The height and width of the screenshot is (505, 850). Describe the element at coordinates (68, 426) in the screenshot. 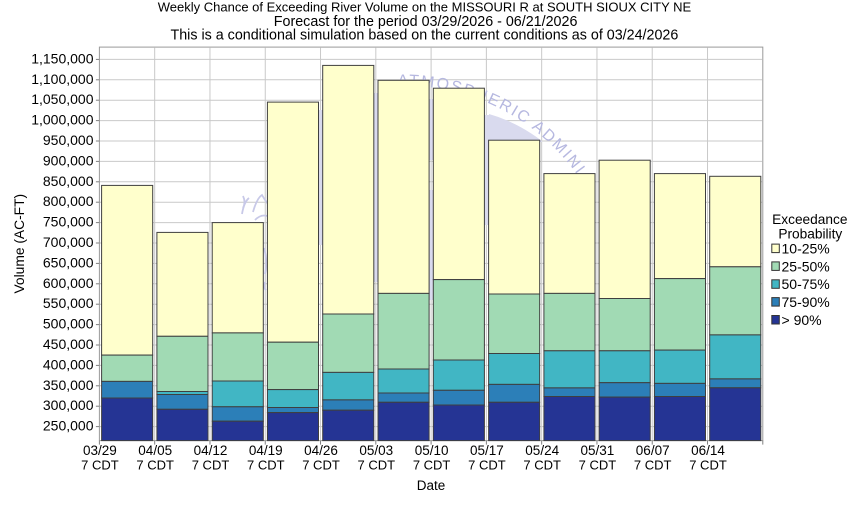

I see `svg-text: 250,000` at that location.